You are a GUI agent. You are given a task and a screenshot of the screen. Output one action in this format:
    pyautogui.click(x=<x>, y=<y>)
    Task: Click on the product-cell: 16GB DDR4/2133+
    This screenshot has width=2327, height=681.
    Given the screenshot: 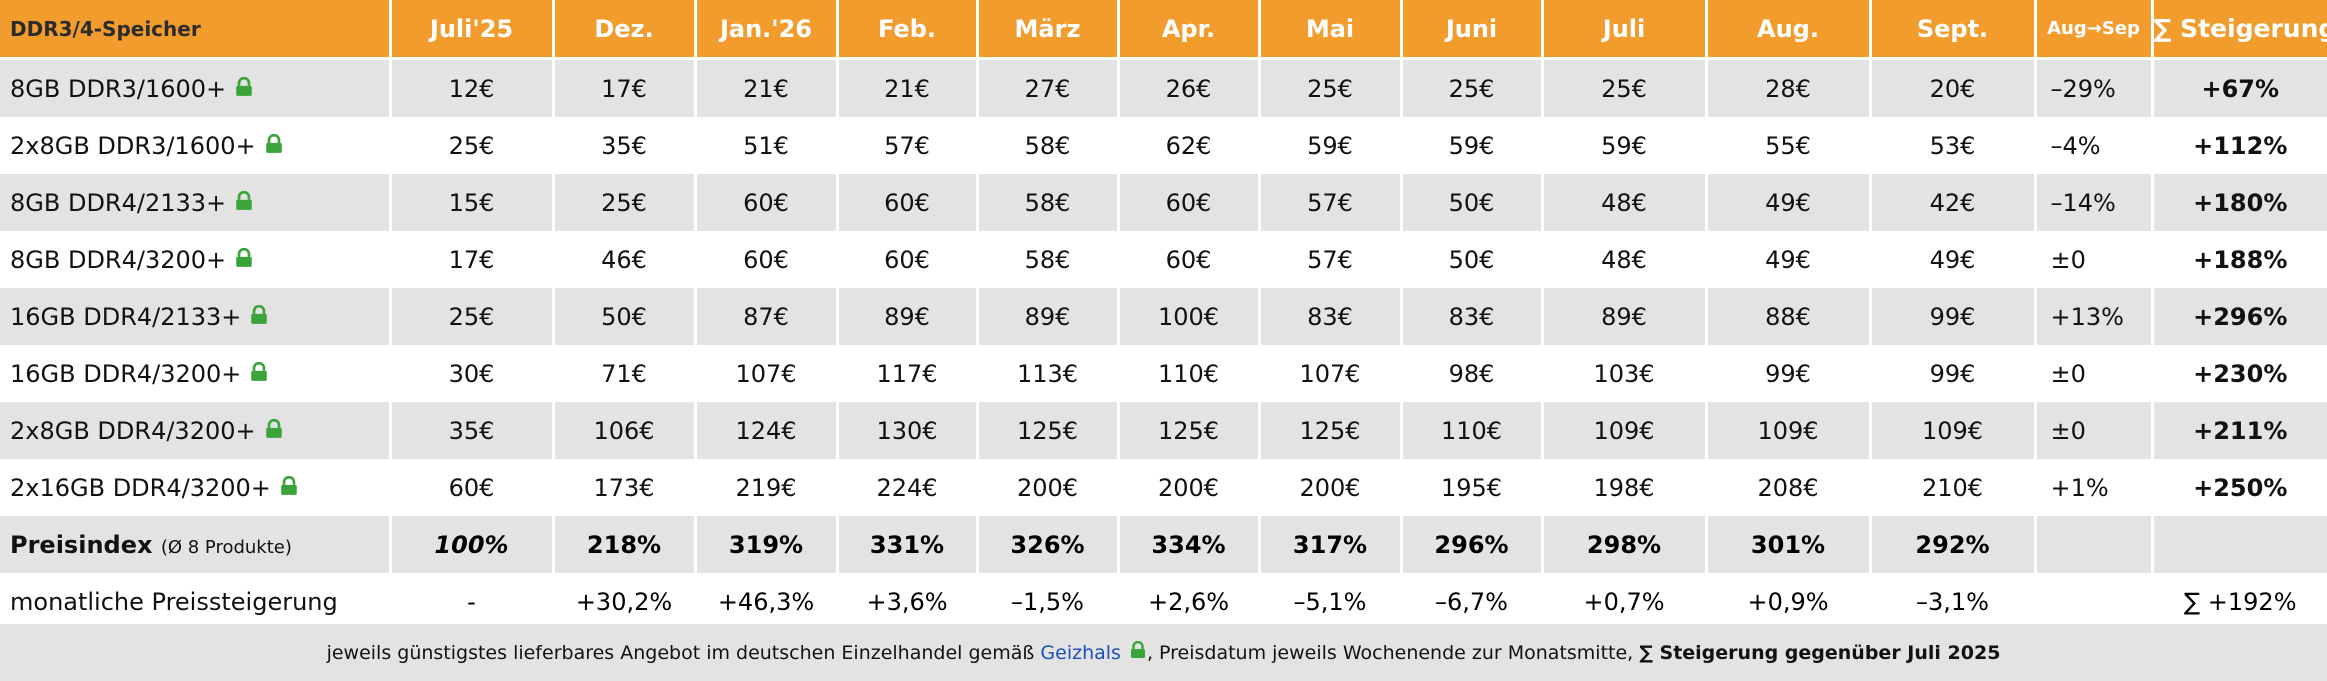 What is the action you would take?
    pyautogui.click(x=196, y=316)
    